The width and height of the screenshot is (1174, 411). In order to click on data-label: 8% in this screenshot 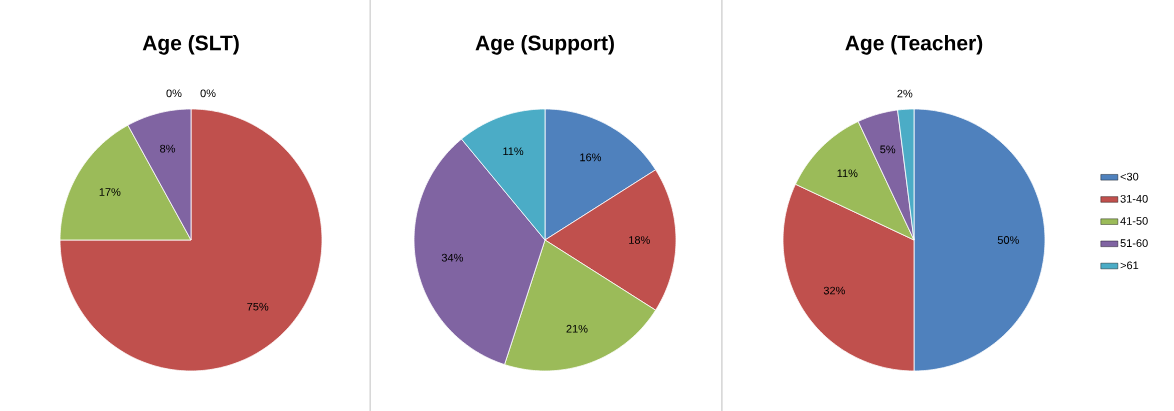, I will do `click(168, 148)`.